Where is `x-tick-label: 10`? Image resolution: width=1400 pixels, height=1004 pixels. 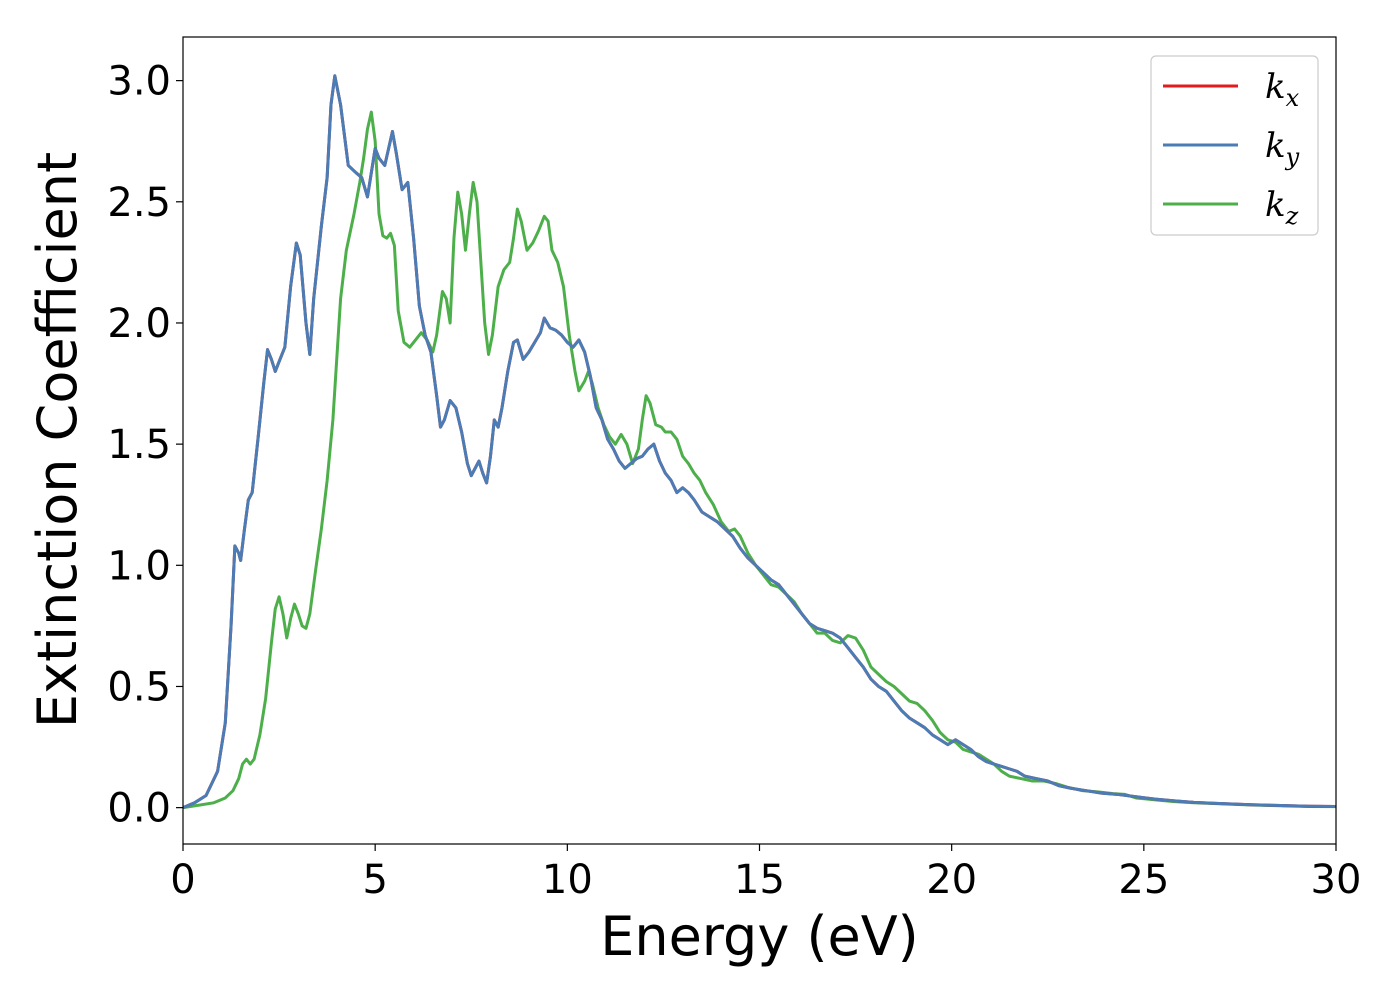
x-tick-label: 10 is located at coordinates (567, 880).